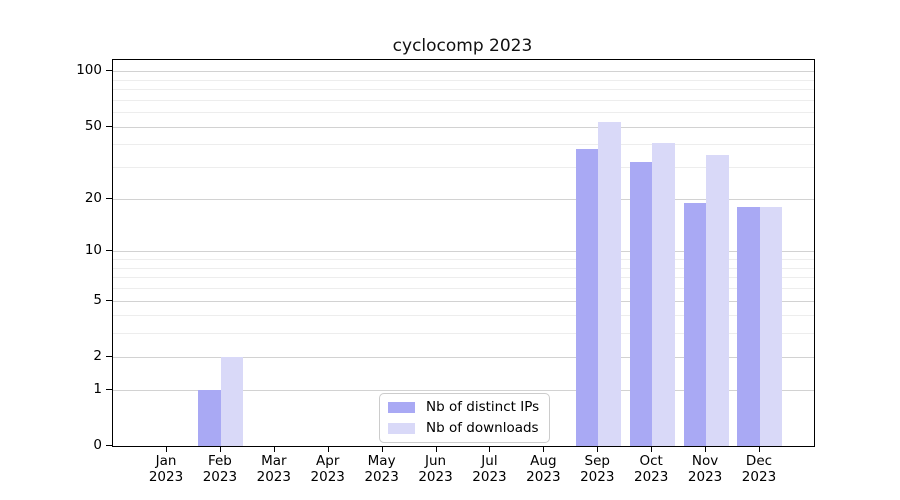 Image resolution: width=900 pixels, height=500 pixels. I want to click on y-tick-label: 1, so click(97, 388).